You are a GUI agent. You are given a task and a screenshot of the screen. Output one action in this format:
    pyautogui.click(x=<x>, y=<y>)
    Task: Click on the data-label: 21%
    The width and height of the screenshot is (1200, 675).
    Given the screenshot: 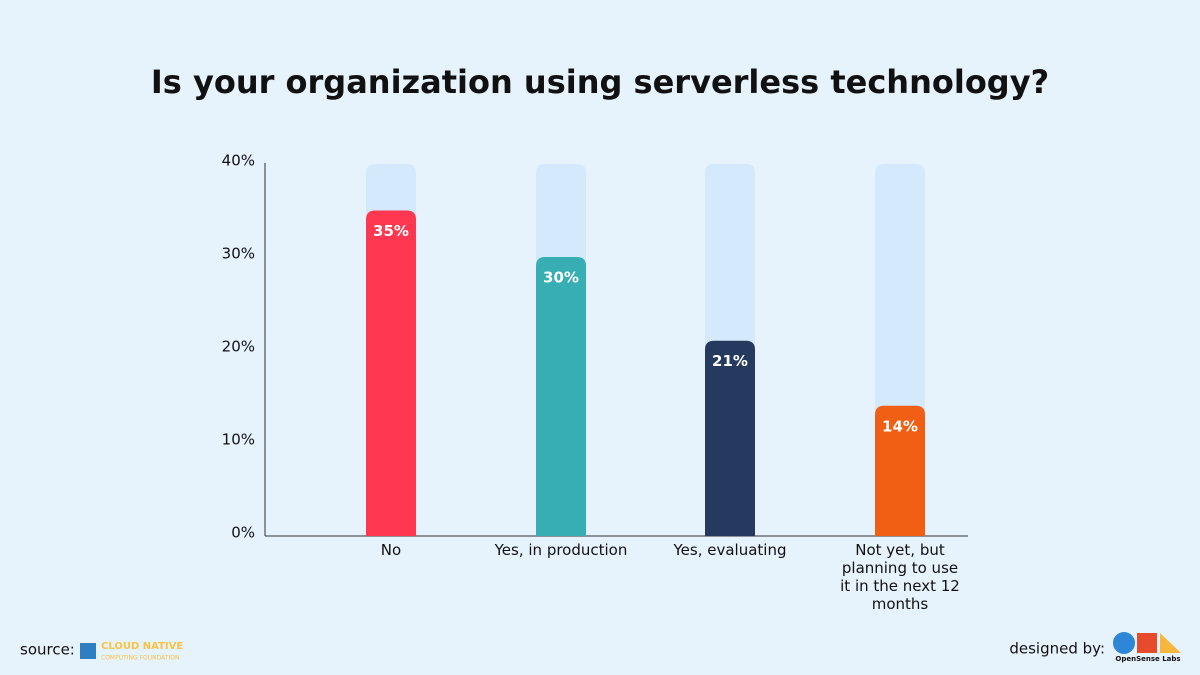 What is the action you would take?
    pyautogui.click(x=730, y=361)
    